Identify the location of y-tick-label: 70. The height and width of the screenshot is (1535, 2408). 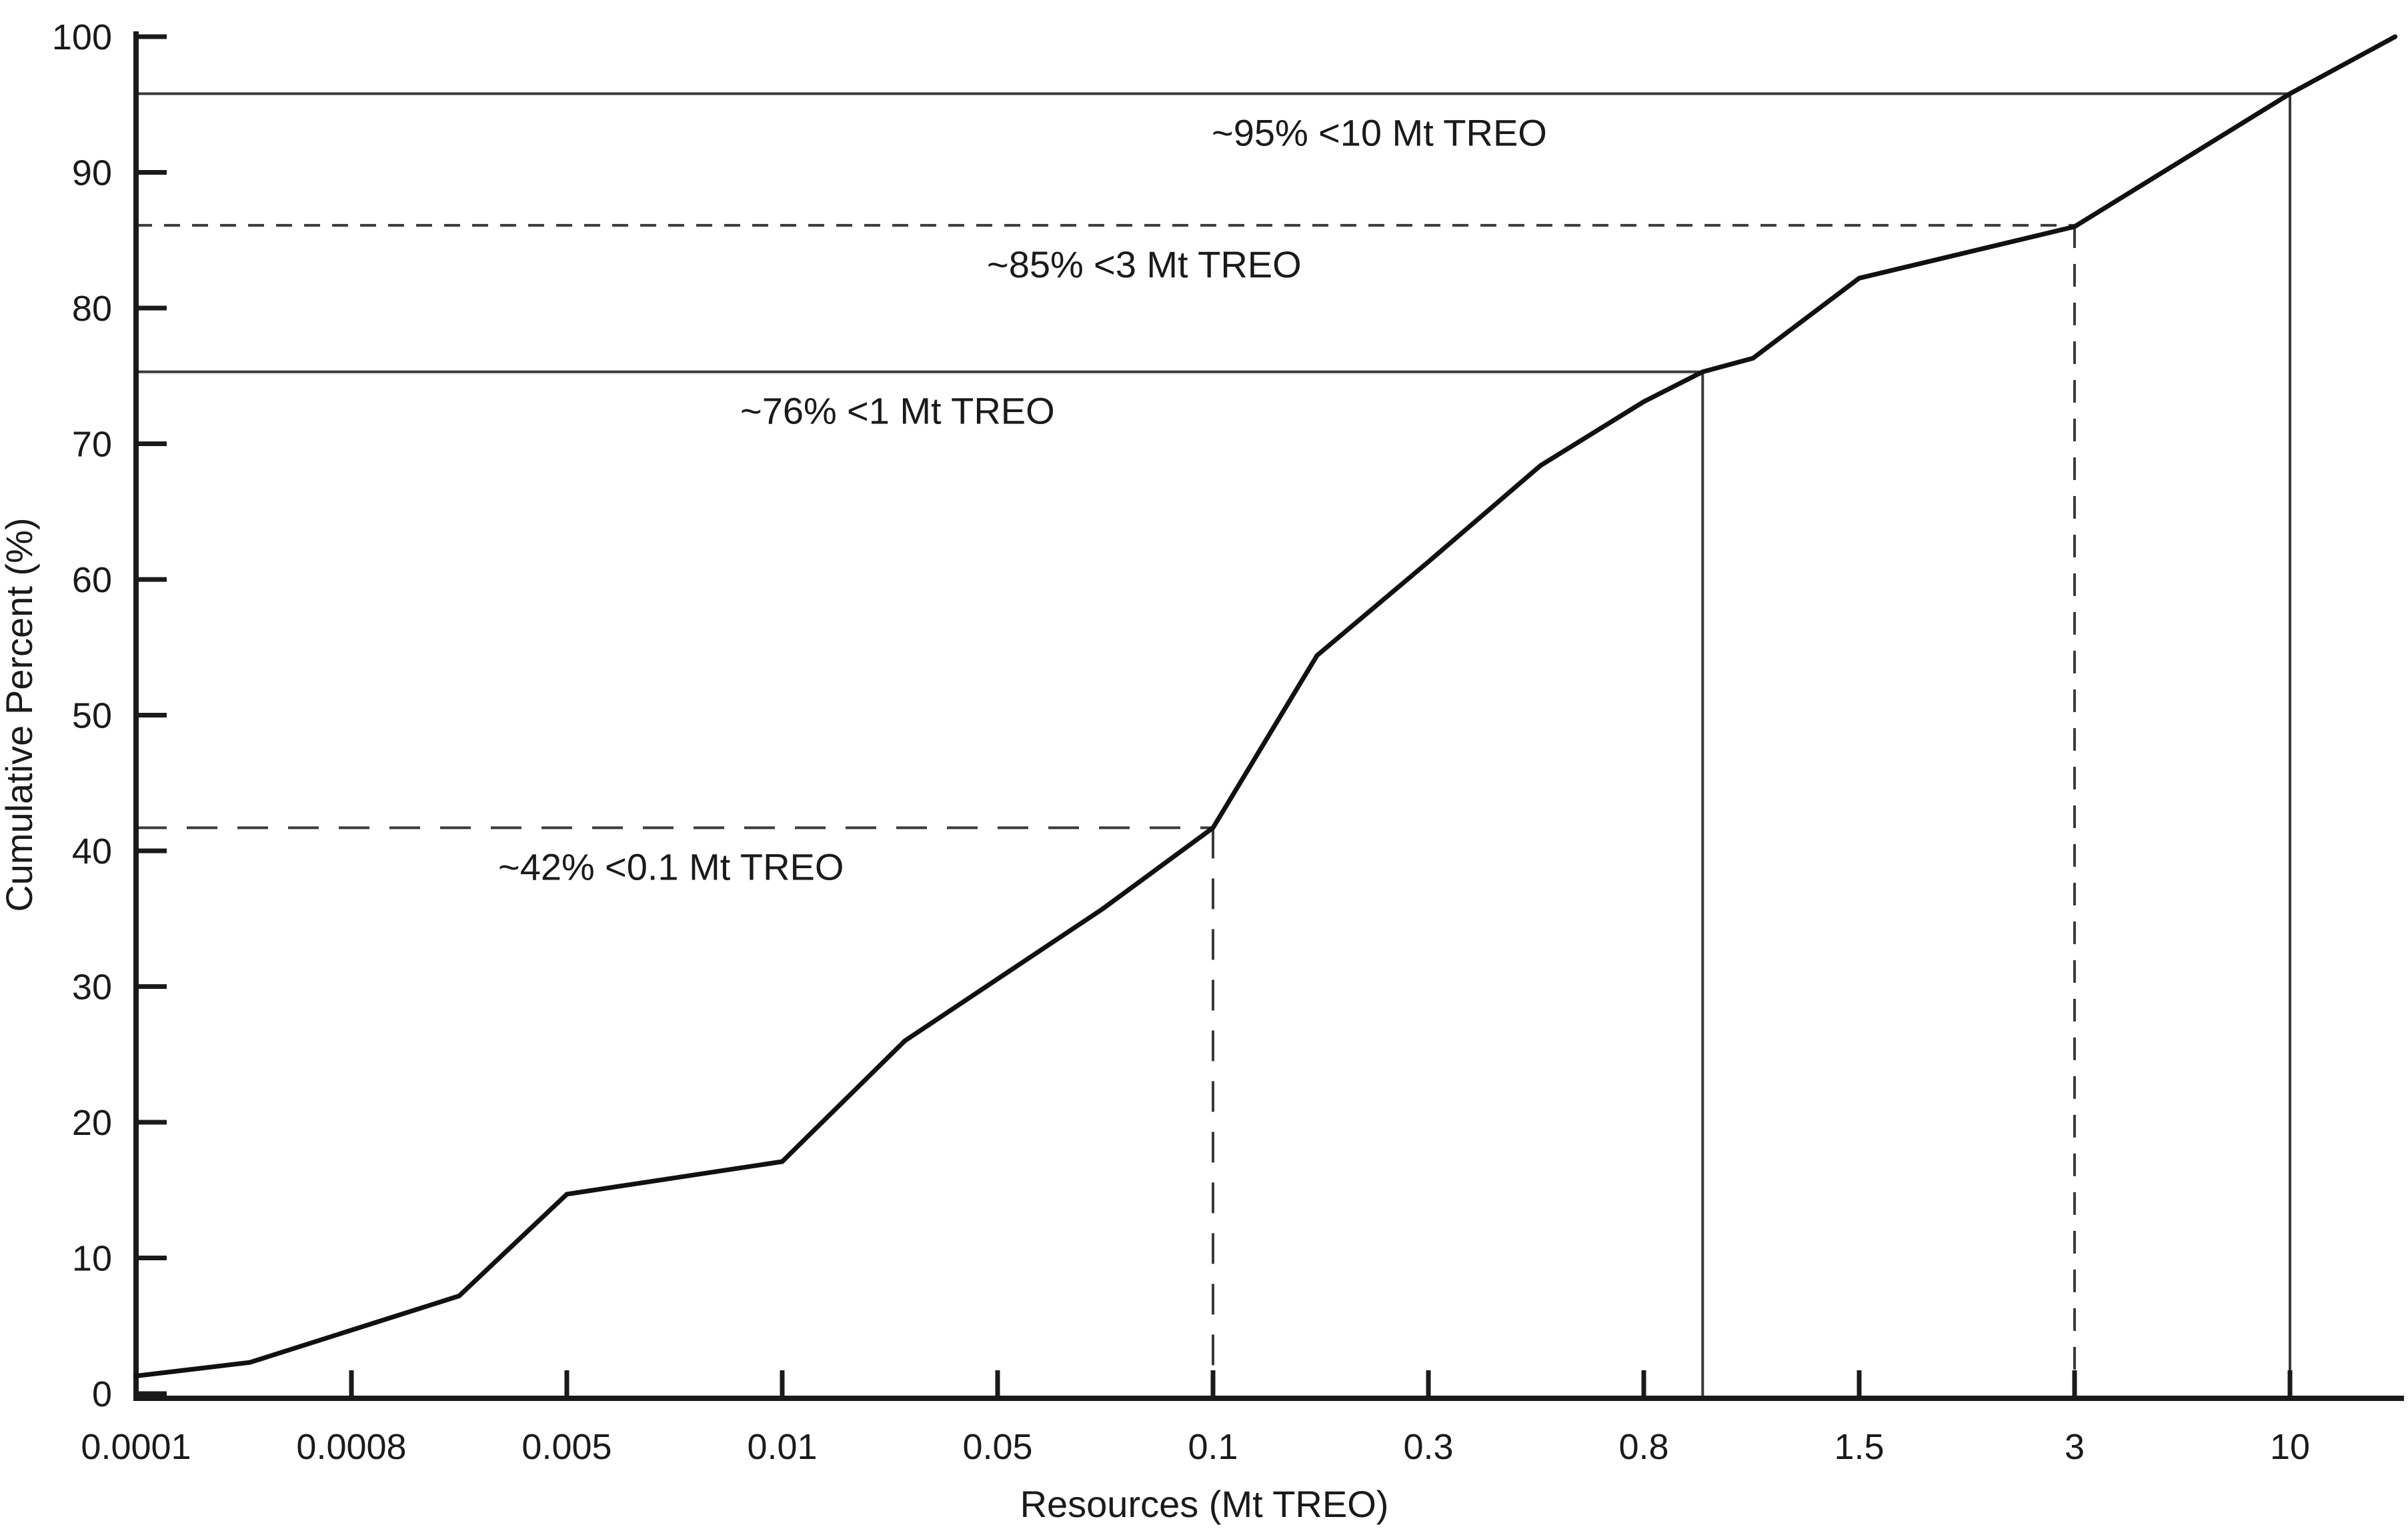
(92, 445).